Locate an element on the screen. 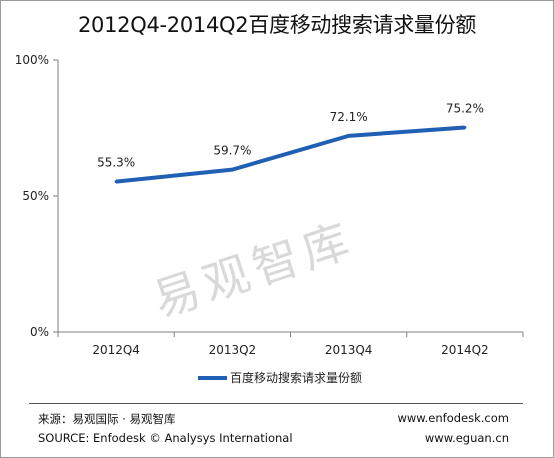 This screenshot has height=458, width=554. y-tick-label: 0% is located at coordinates (39, 332).